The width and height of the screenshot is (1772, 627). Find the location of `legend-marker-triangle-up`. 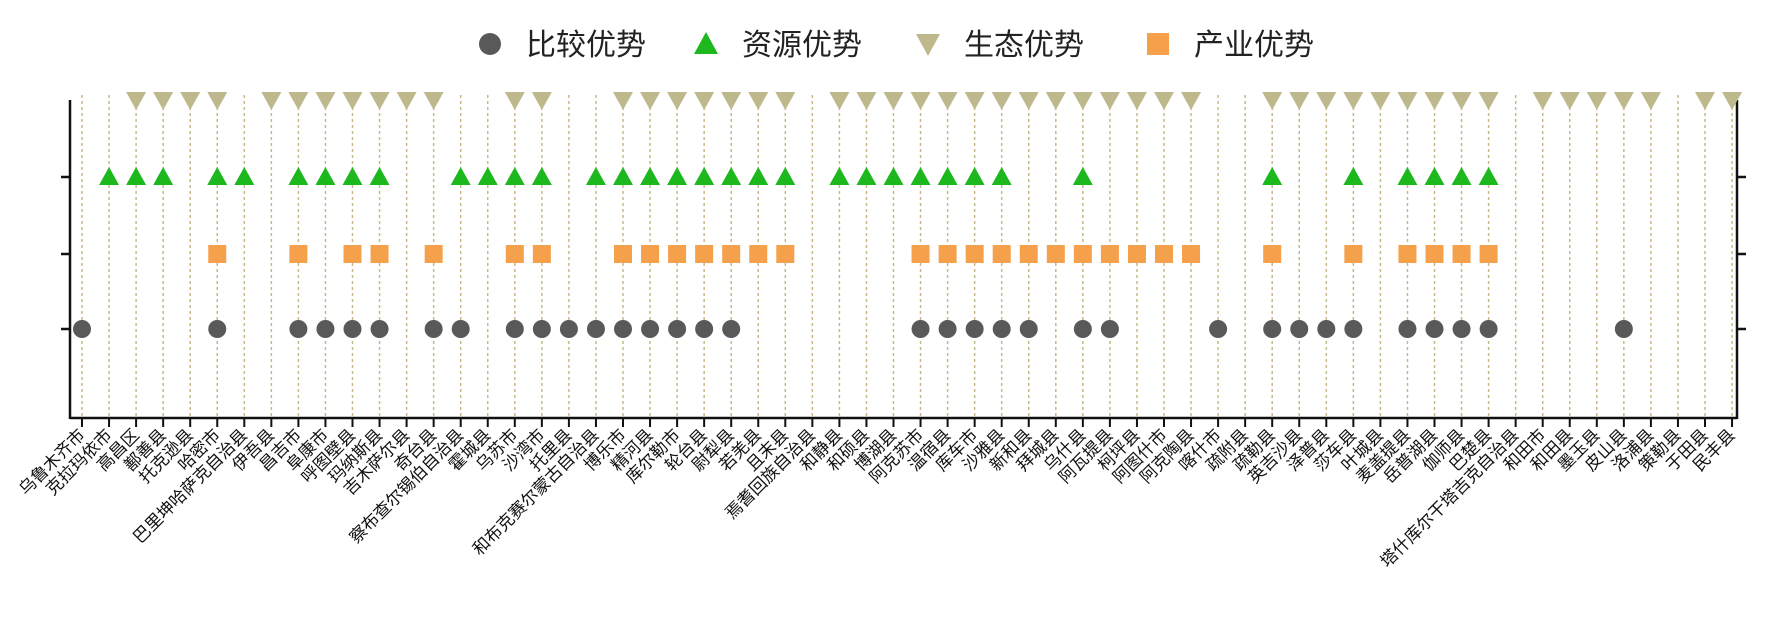

legend-marker-triangle-up is located at coordinates (706, 43).